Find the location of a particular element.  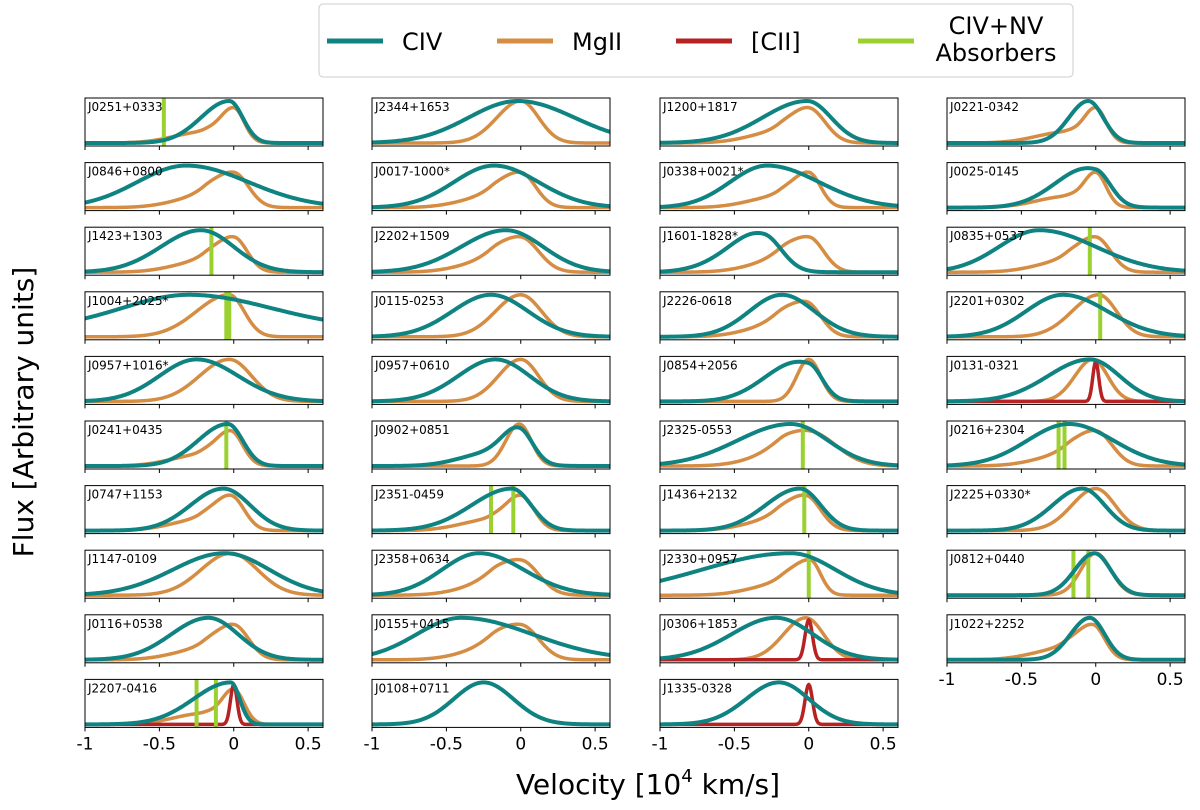

panel-label: J0957+1016* is located at coordinates (128, 365).